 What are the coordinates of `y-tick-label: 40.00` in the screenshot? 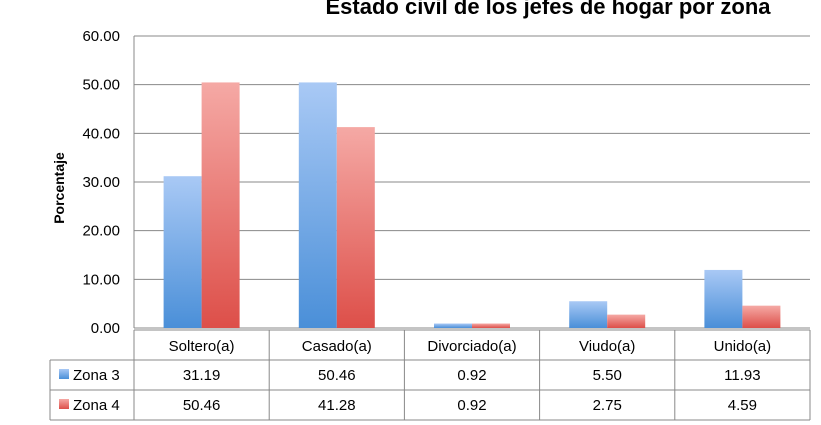 It's located at (101, 133).